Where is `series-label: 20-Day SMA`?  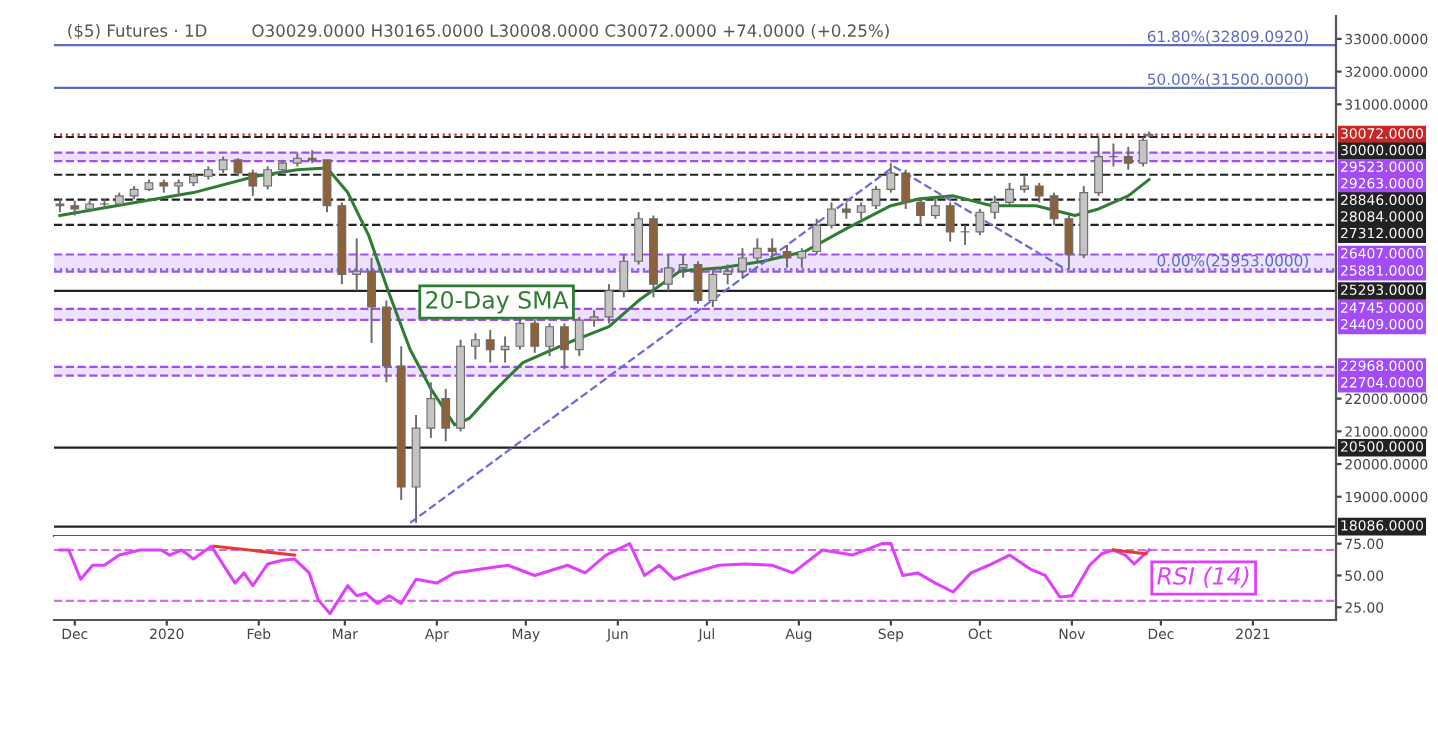 series-label: 20-Day SMA is located at coordinates (497, 302).